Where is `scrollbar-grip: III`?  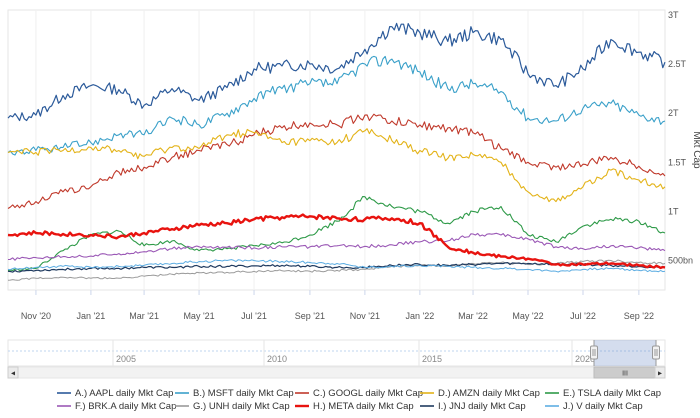
scrollbar-grip: III is located at coordinates (625, 374).